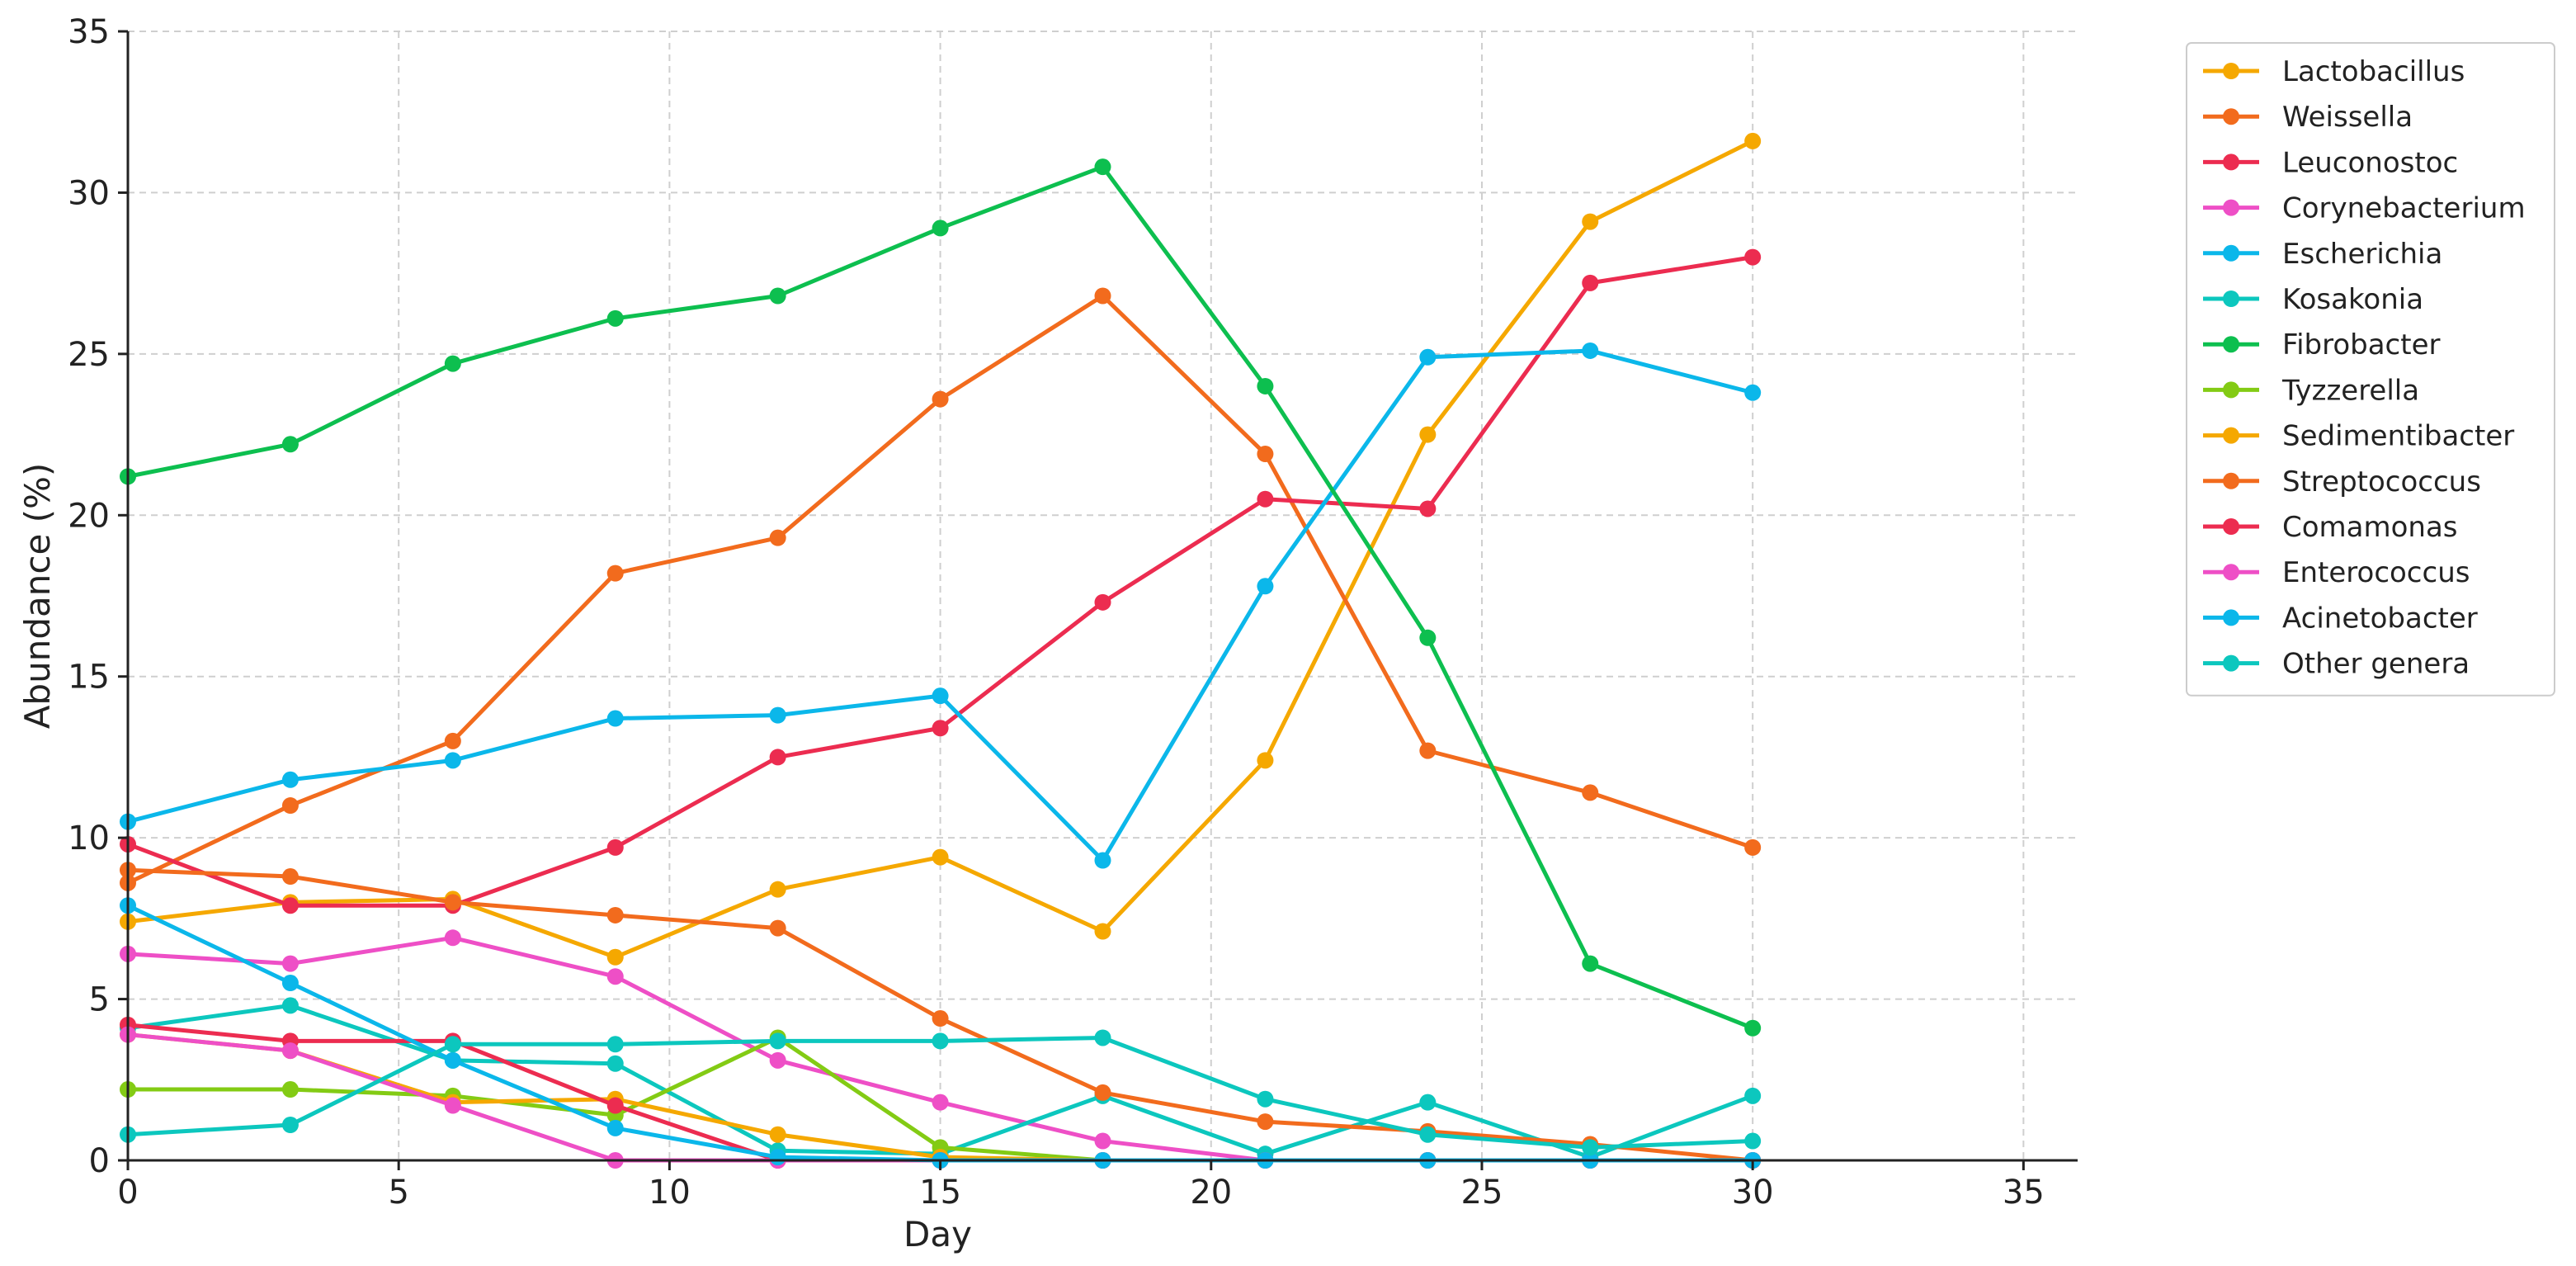 The image size is (2576, 1266). I want to click on legend-item: Enterococcus, so click(2336, 572).